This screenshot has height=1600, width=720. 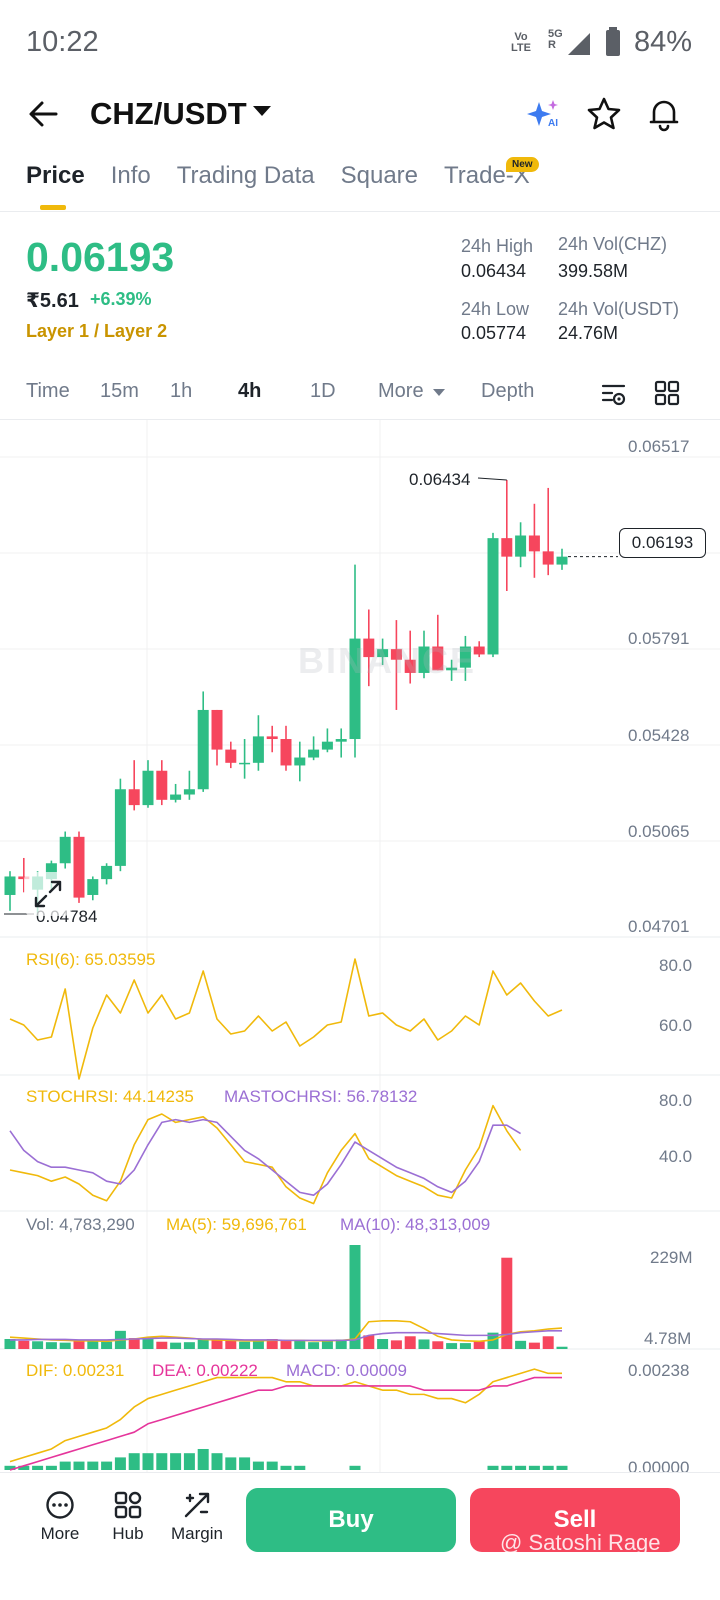 I want to click on volume-axis-label: 4.78M, so click(x=668, y=1338).